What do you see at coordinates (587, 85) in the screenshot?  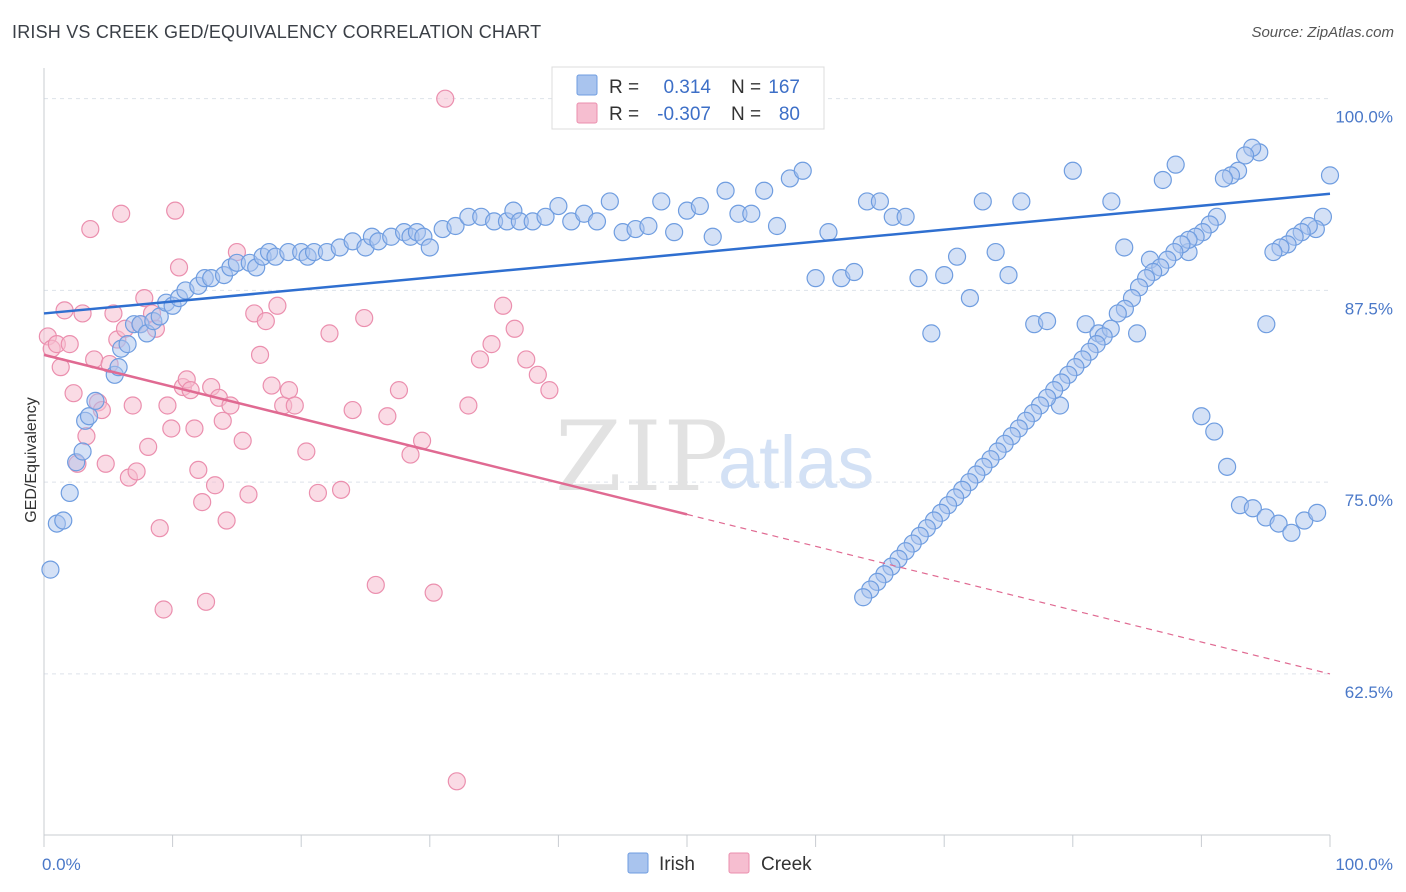 I see `legend-swatch-irish` at bounding box center [587, 85].